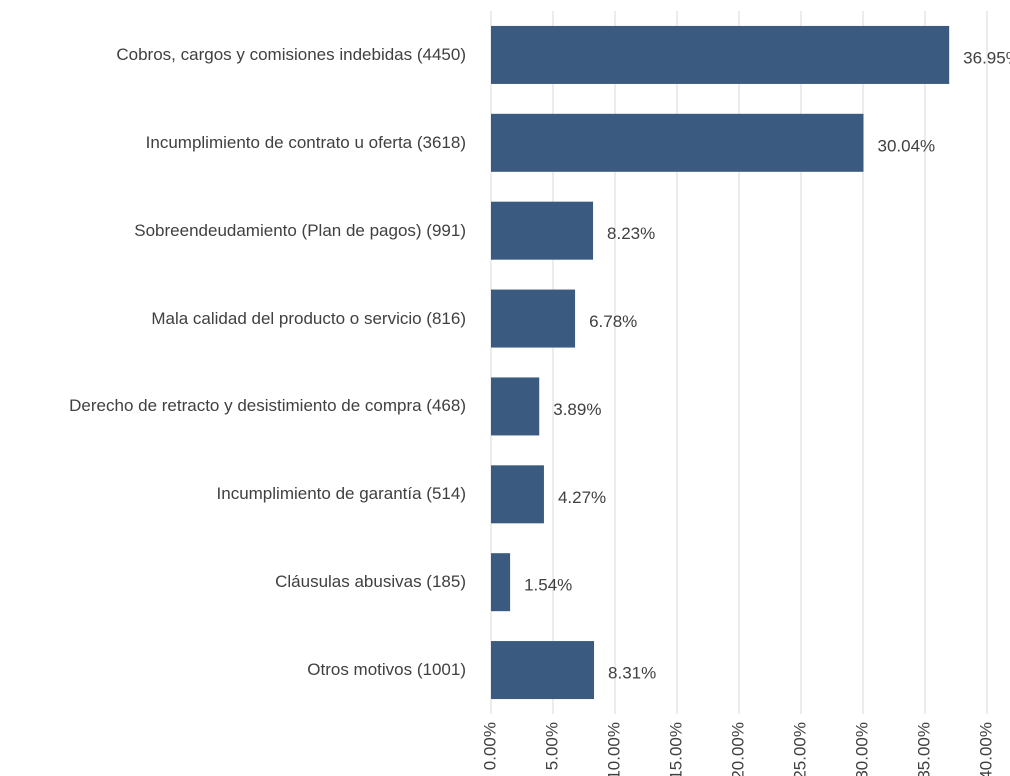  I want to click on x-tick-label: 10.00%, so click(613, 749).